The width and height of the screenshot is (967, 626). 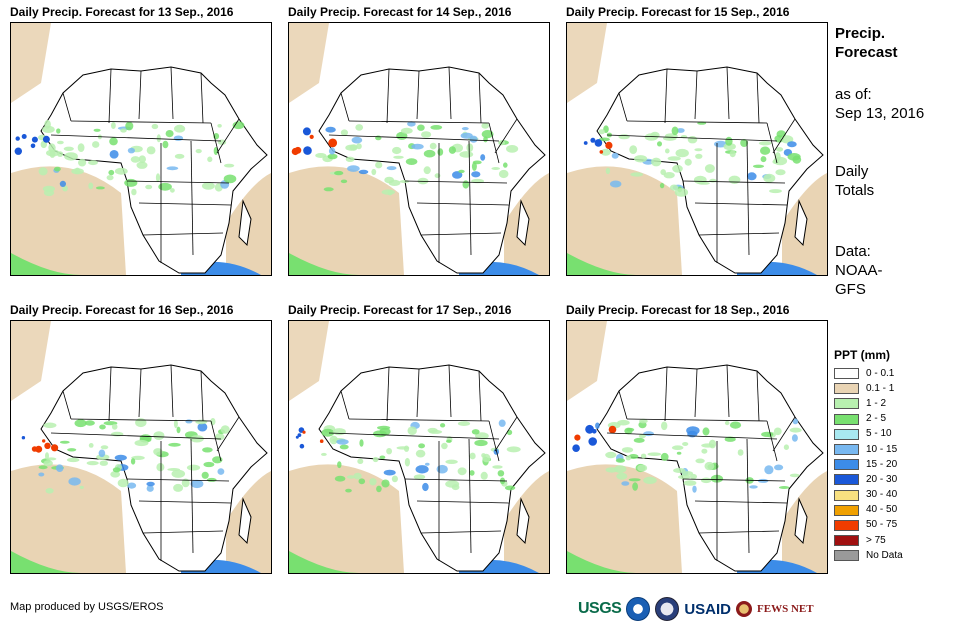 I want to click on forecast-panel-3: Daily Precip. Forecast for 15 Sep., 2016, so click(x=697, y=140).